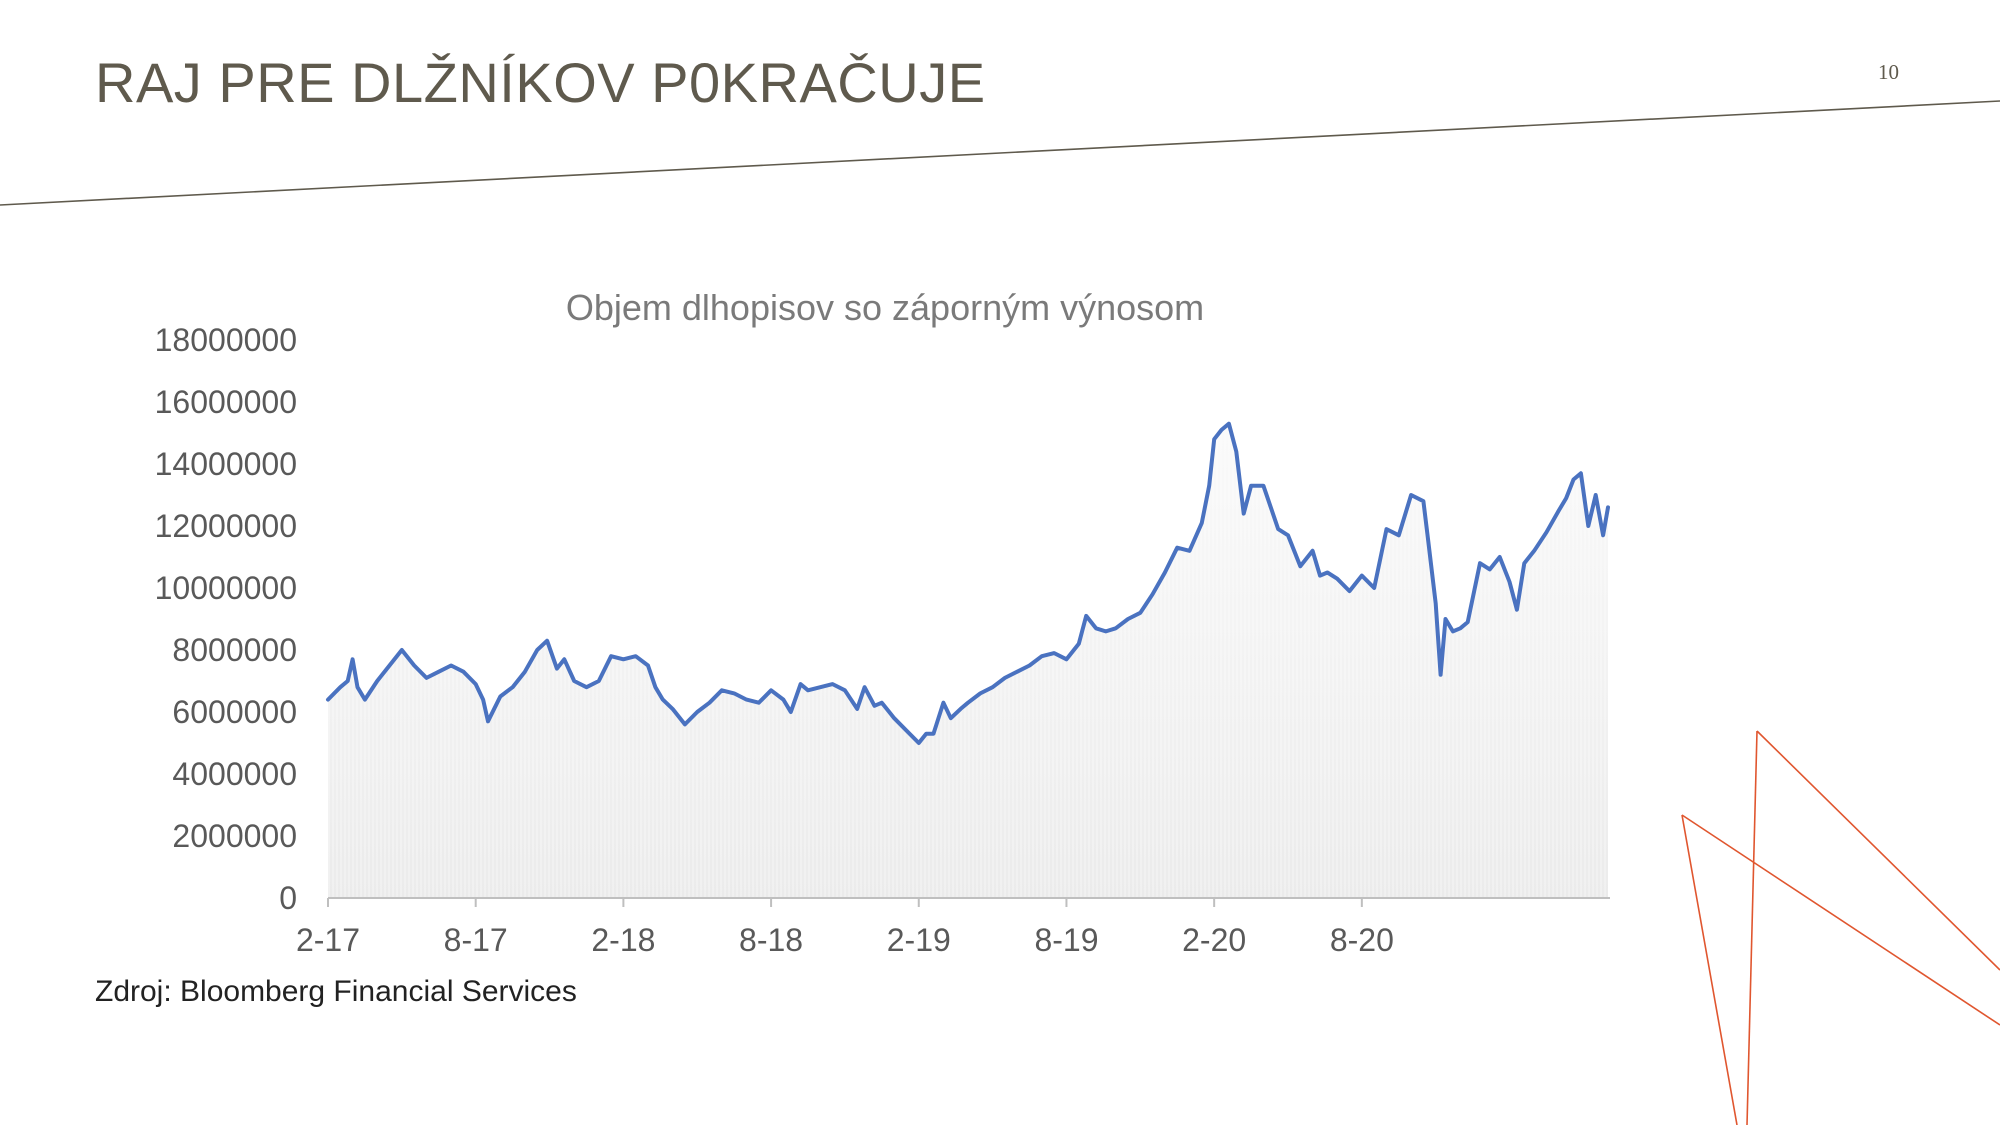  Describe the element at coordinates (1214, 940) in the screenshot. I see `x-tick-label: 2-20` at that location.